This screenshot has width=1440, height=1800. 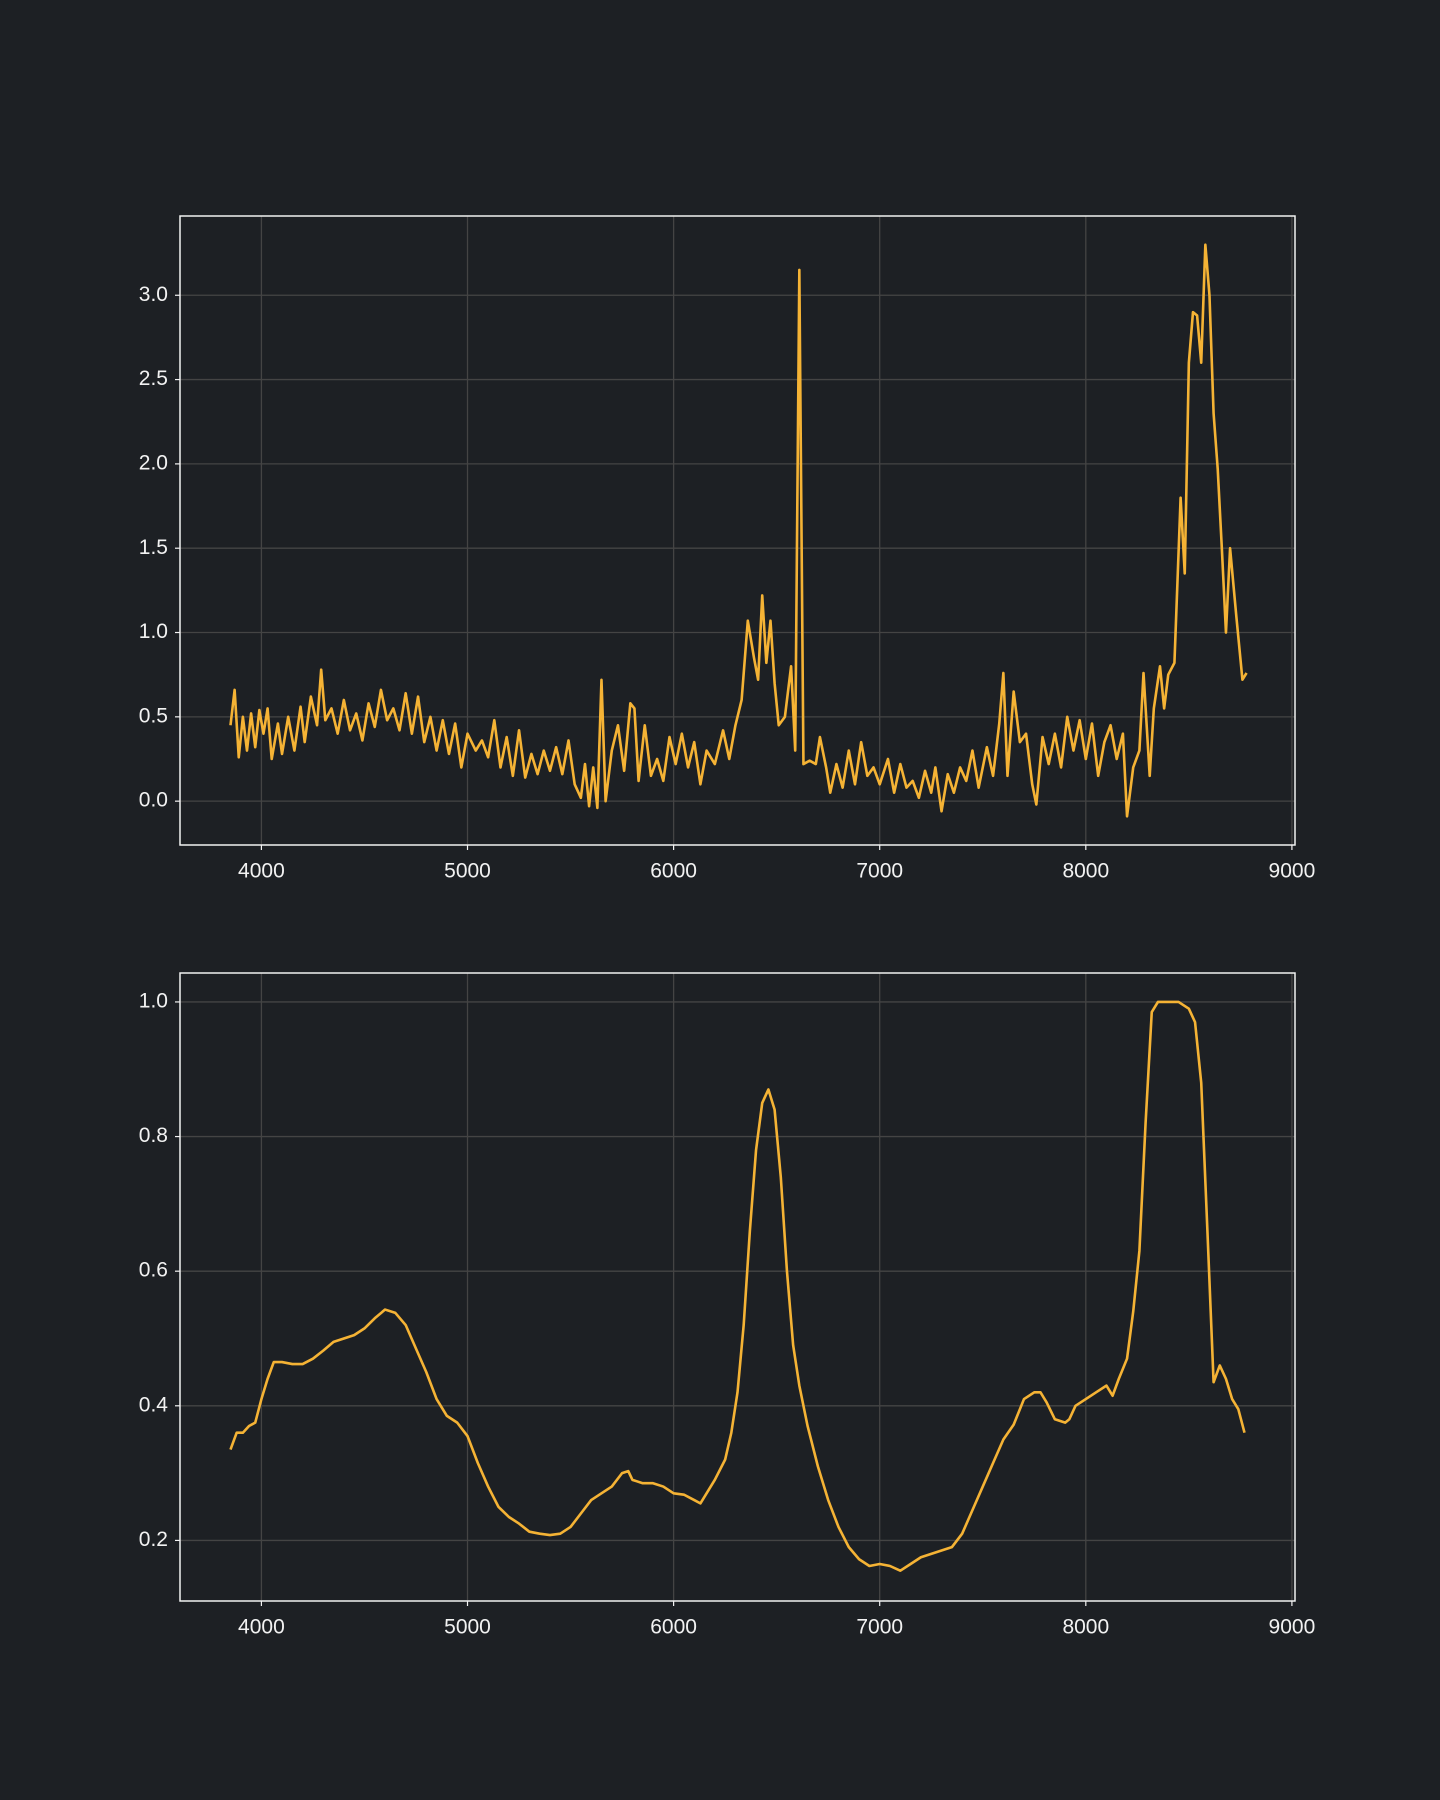 What do you see at coordinates (154, 1404) in the screenshot?
I see `y-tick-label: 0.4` at bounding box center [154, 1404].